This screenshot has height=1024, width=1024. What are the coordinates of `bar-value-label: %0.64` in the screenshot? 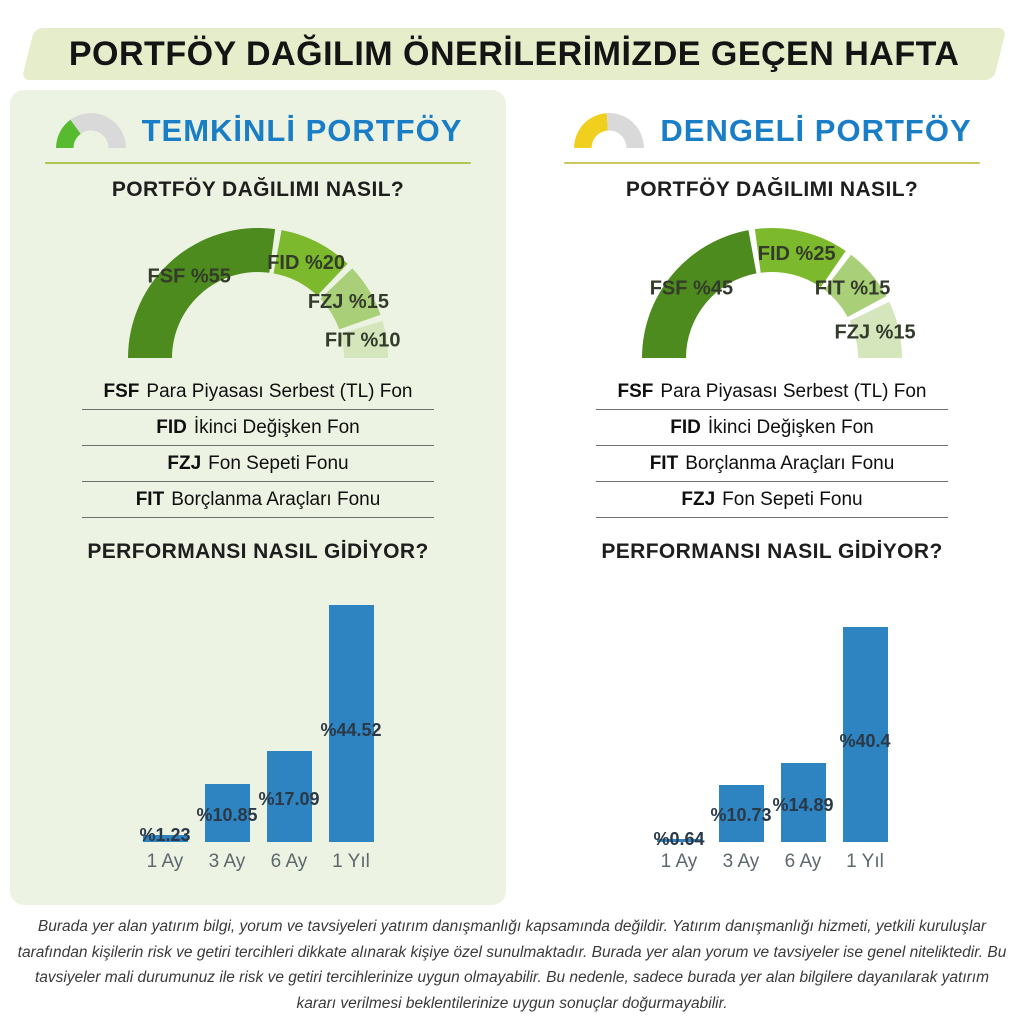 It's located at (679, 838).